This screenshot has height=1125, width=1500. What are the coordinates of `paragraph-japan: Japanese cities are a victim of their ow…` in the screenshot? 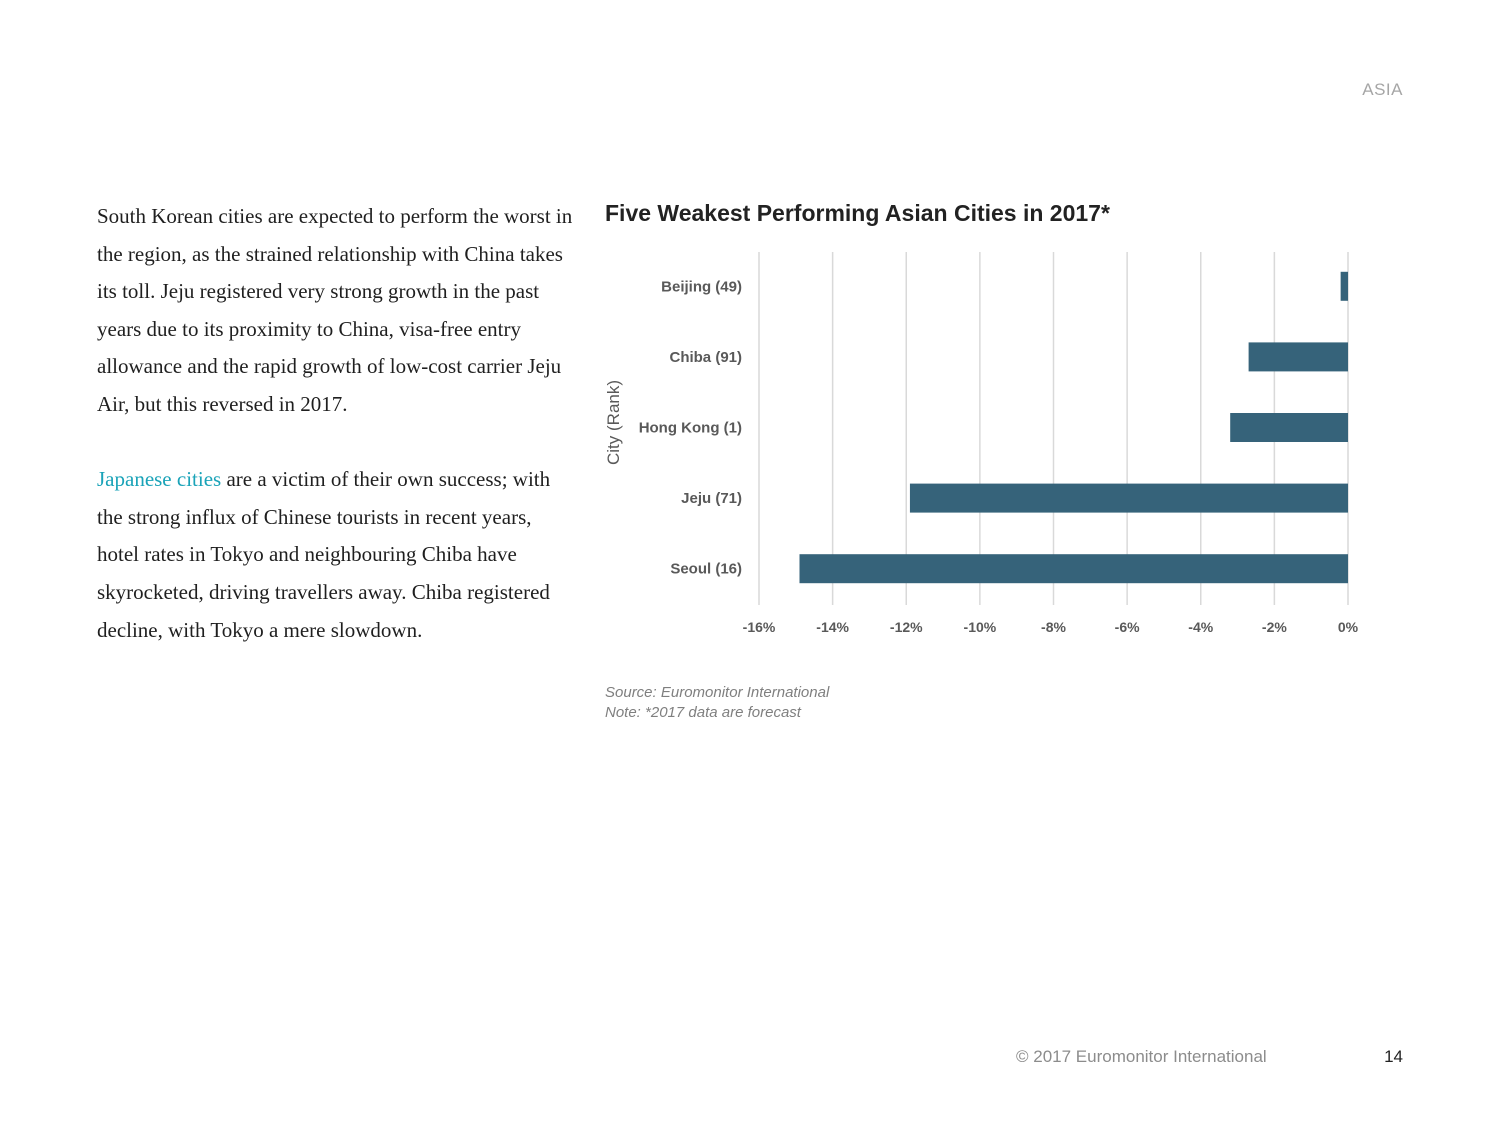 It's located at (337, 555).